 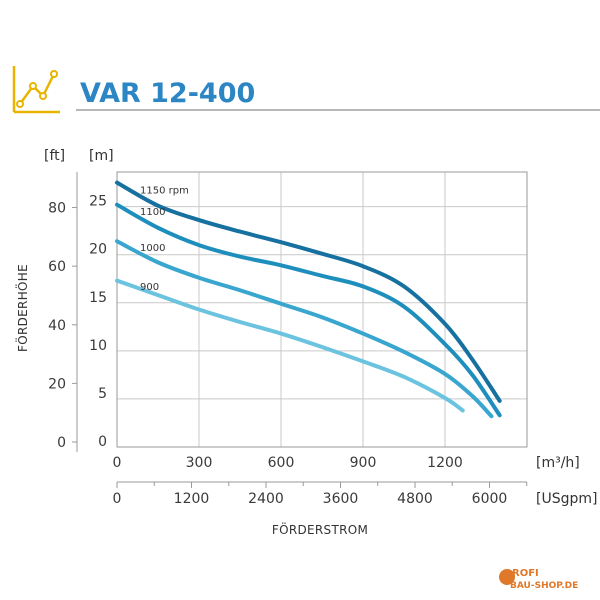 I want to click on series-label: 1150 rpm, so click(x=164, y=191).